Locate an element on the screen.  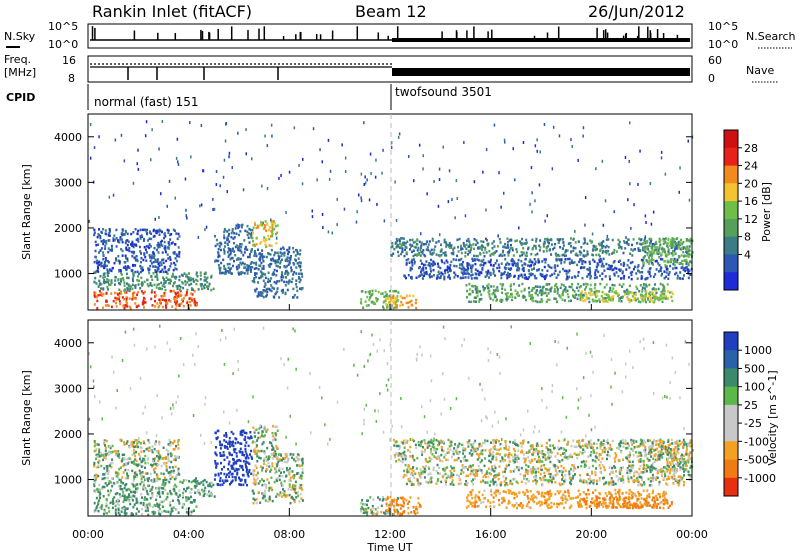
freq-strip: Freq. [MHz] 16 8 60 0 Nave is located at coordinates (391, 69).